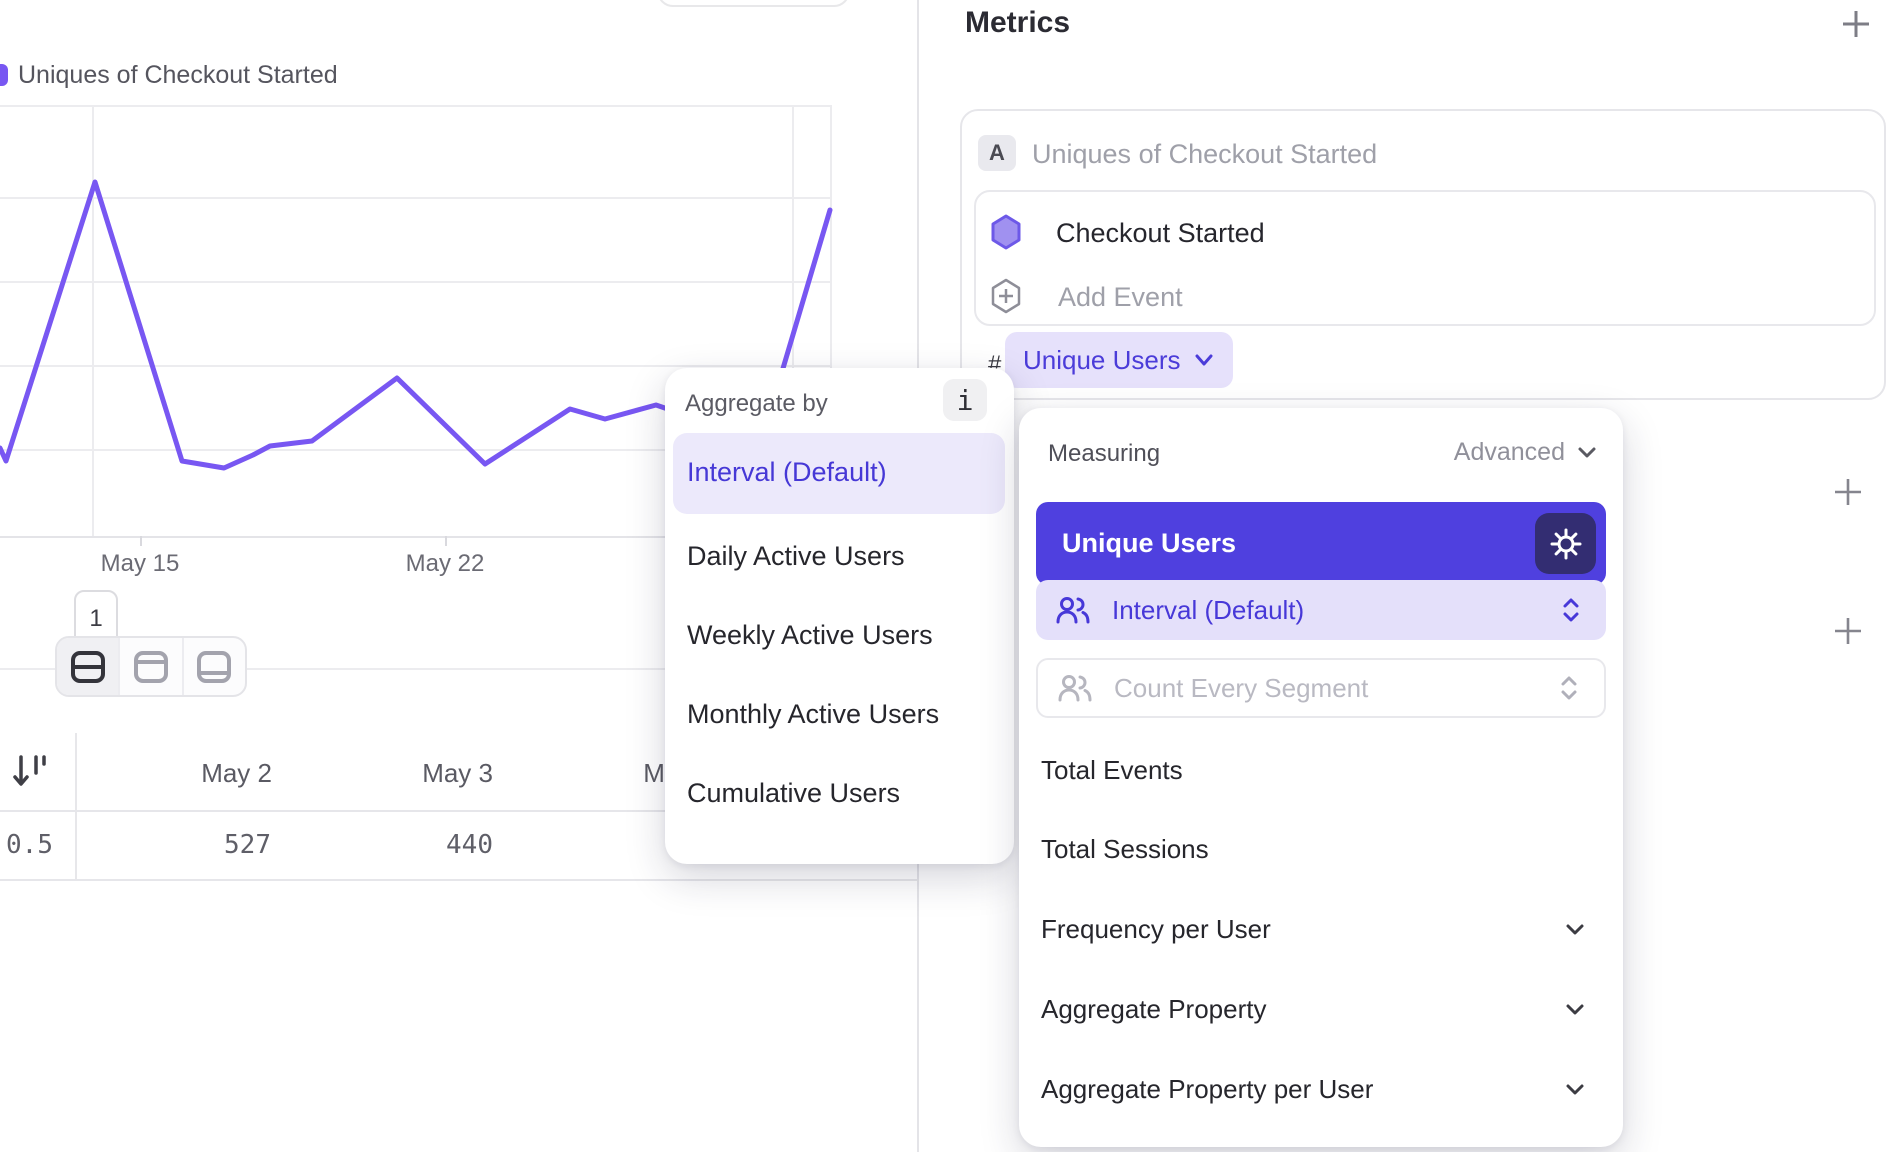  What do you see at coordinates (1156, 929) in the screenshot?
I see `measuring-option-expandable: Frequency per User` at bounding box center [1156, 929].